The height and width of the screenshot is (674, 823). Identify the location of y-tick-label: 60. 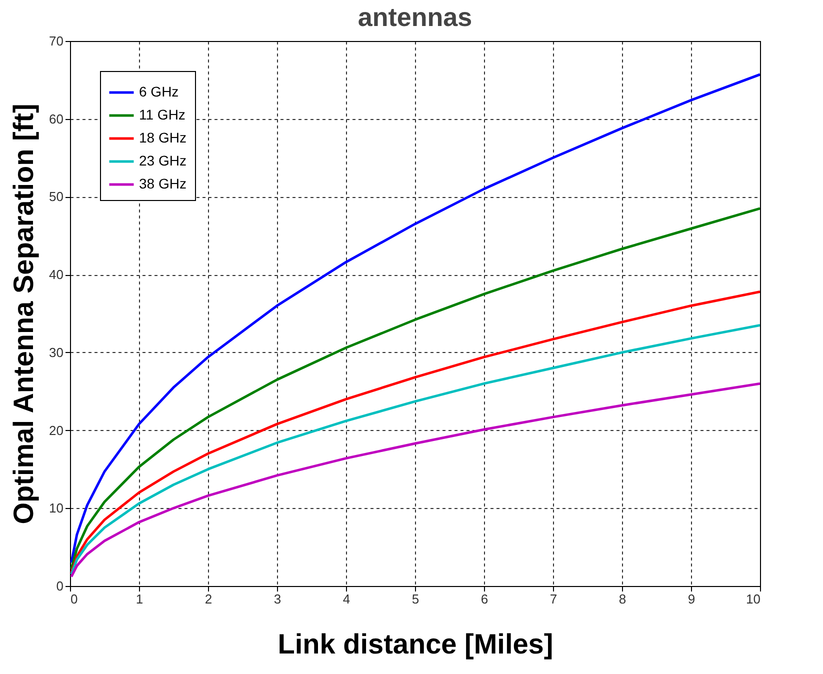
(56, 118).